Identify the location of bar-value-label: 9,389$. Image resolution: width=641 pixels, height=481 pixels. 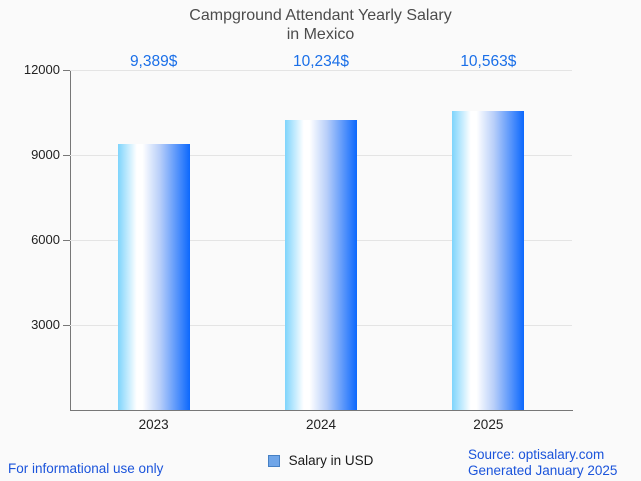
(153, 61).